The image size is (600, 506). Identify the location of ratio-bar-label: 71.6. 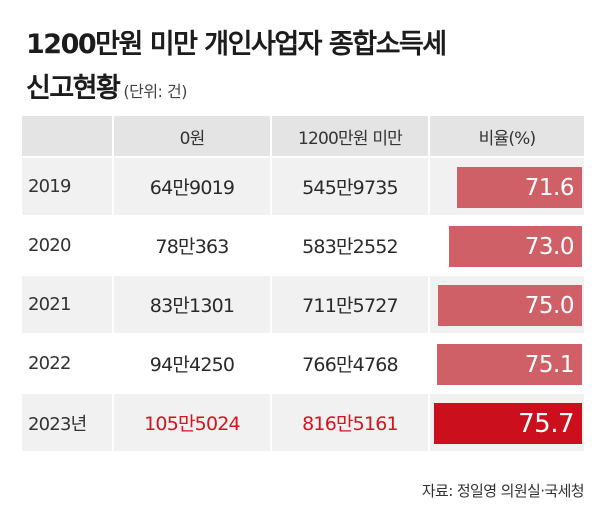
(549, 187).